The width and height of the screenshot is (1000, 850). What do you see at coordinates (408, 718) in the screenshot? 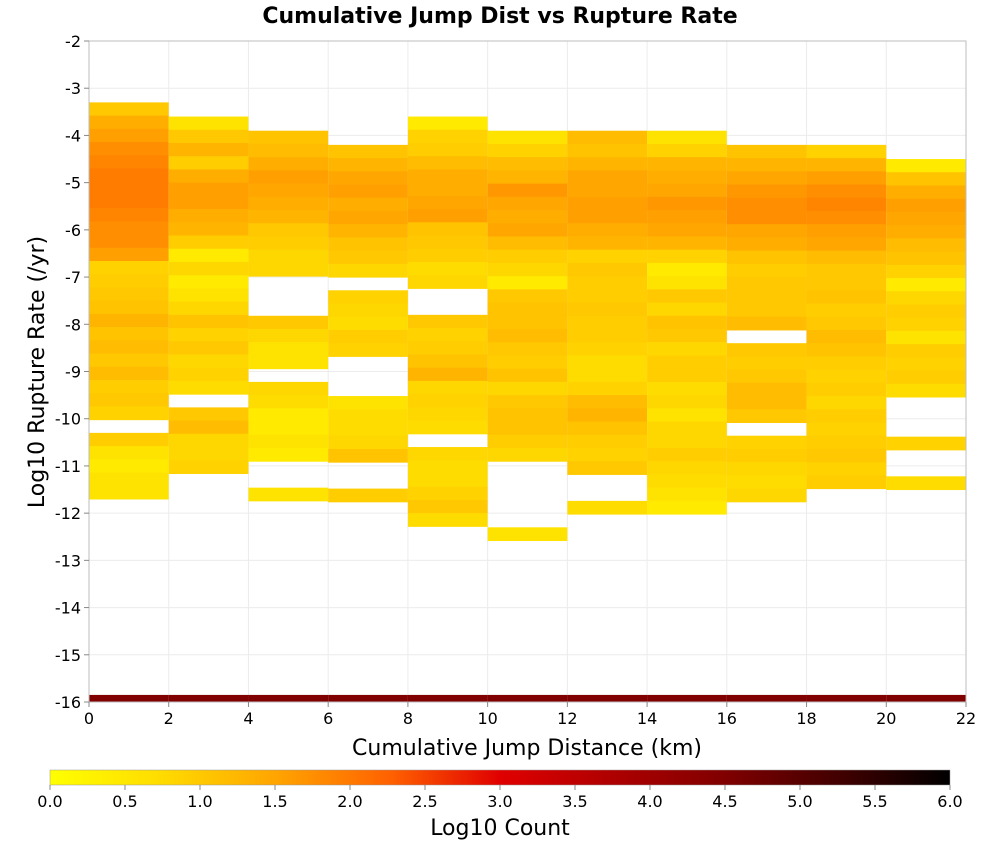
I see `x-tick-label: 8` at bounding box center [408, 718].